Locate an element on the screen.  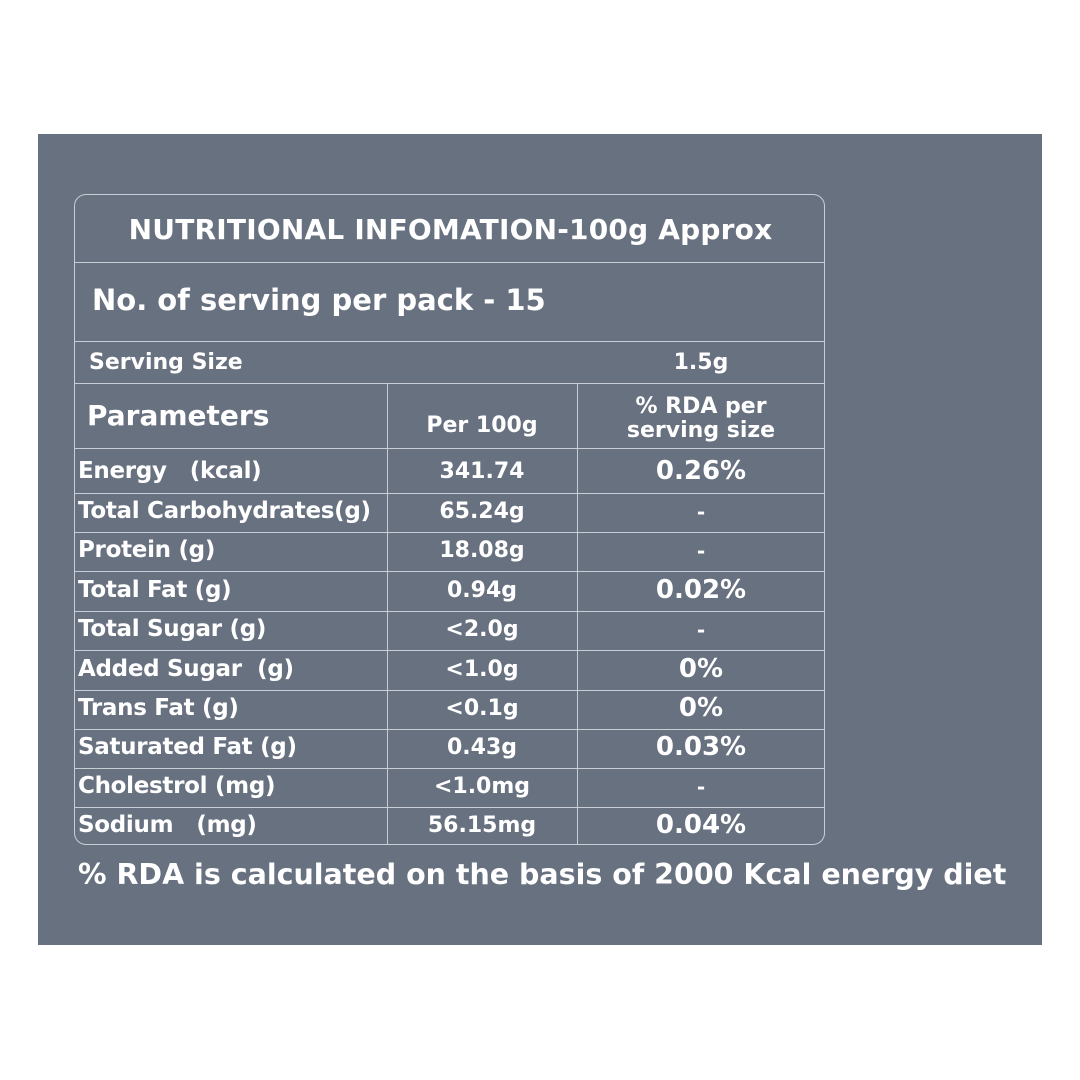
header-rda-line2: serving size is located at coordinates (701, 430).